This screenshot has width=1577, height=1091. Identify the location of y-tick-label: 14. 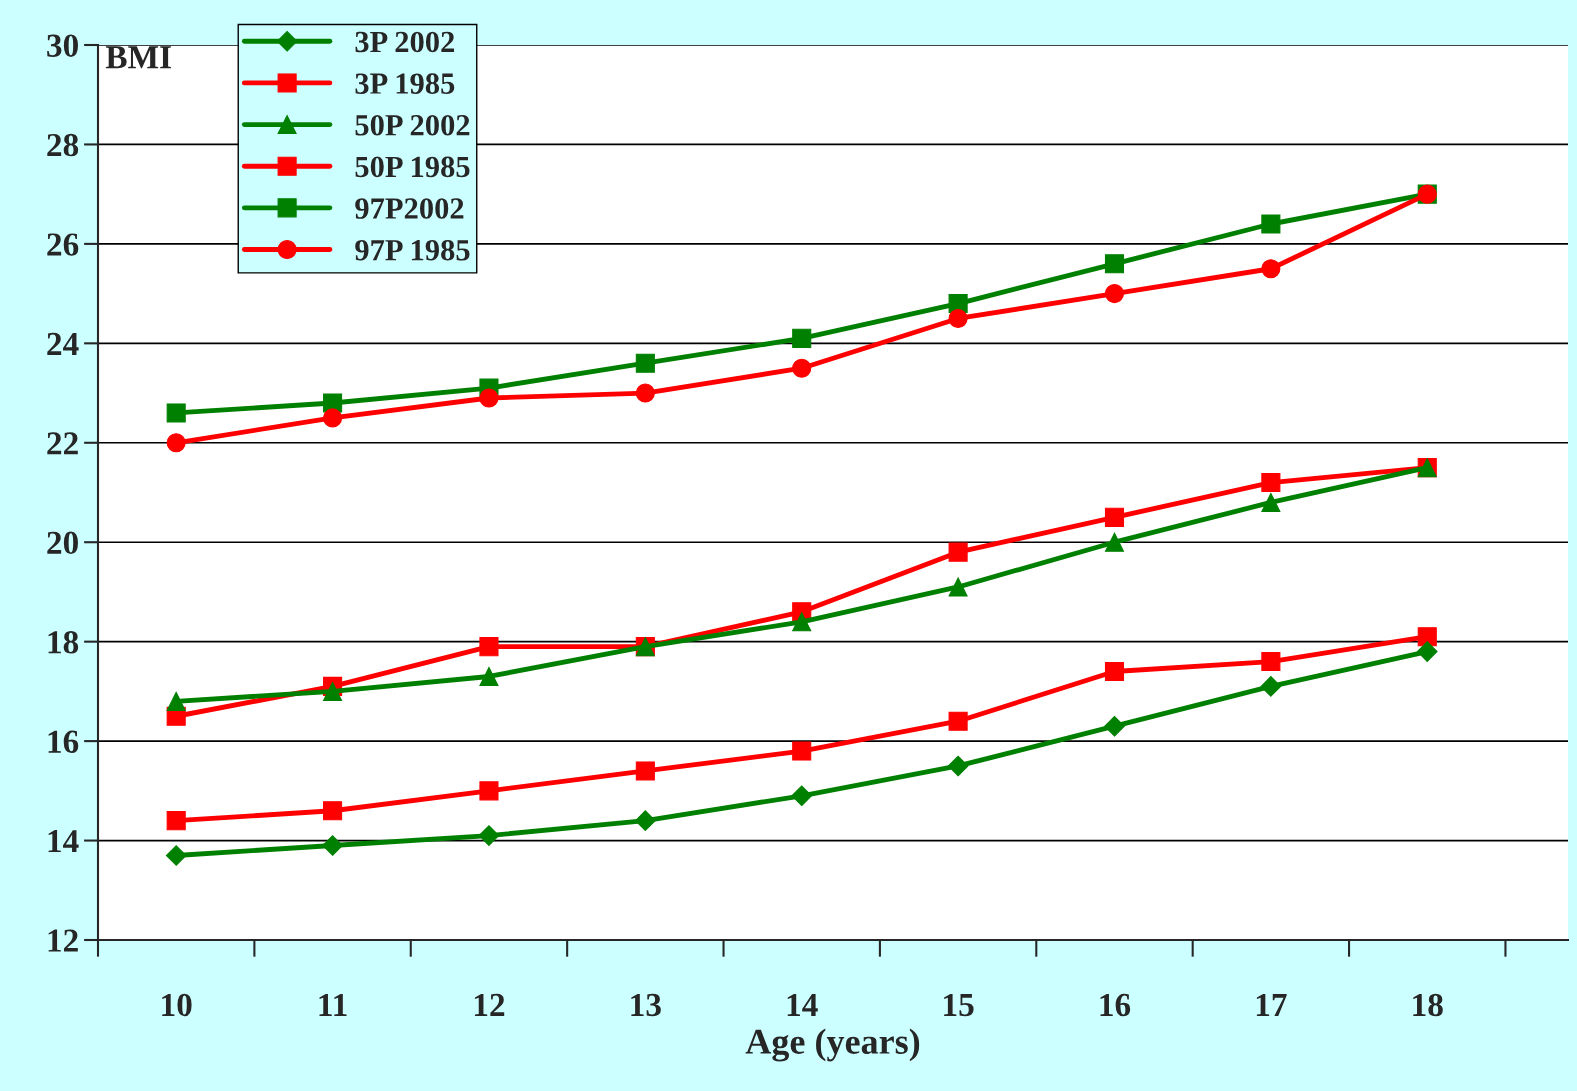
(63, 841).